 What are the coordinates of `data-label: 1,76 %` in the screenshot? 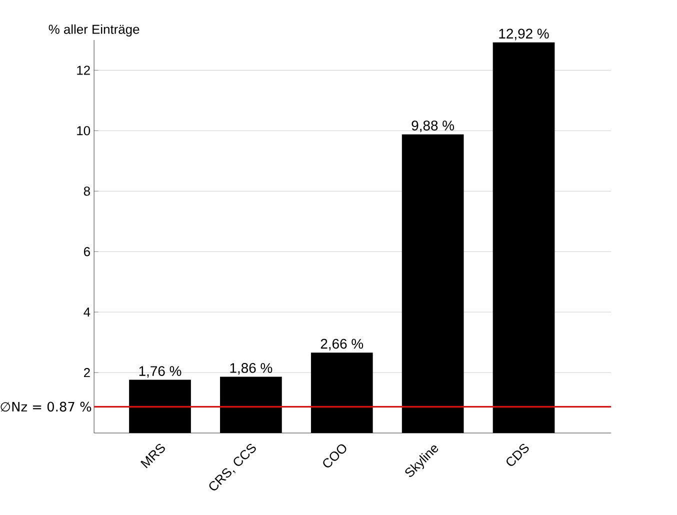 It's located at (160, 372).